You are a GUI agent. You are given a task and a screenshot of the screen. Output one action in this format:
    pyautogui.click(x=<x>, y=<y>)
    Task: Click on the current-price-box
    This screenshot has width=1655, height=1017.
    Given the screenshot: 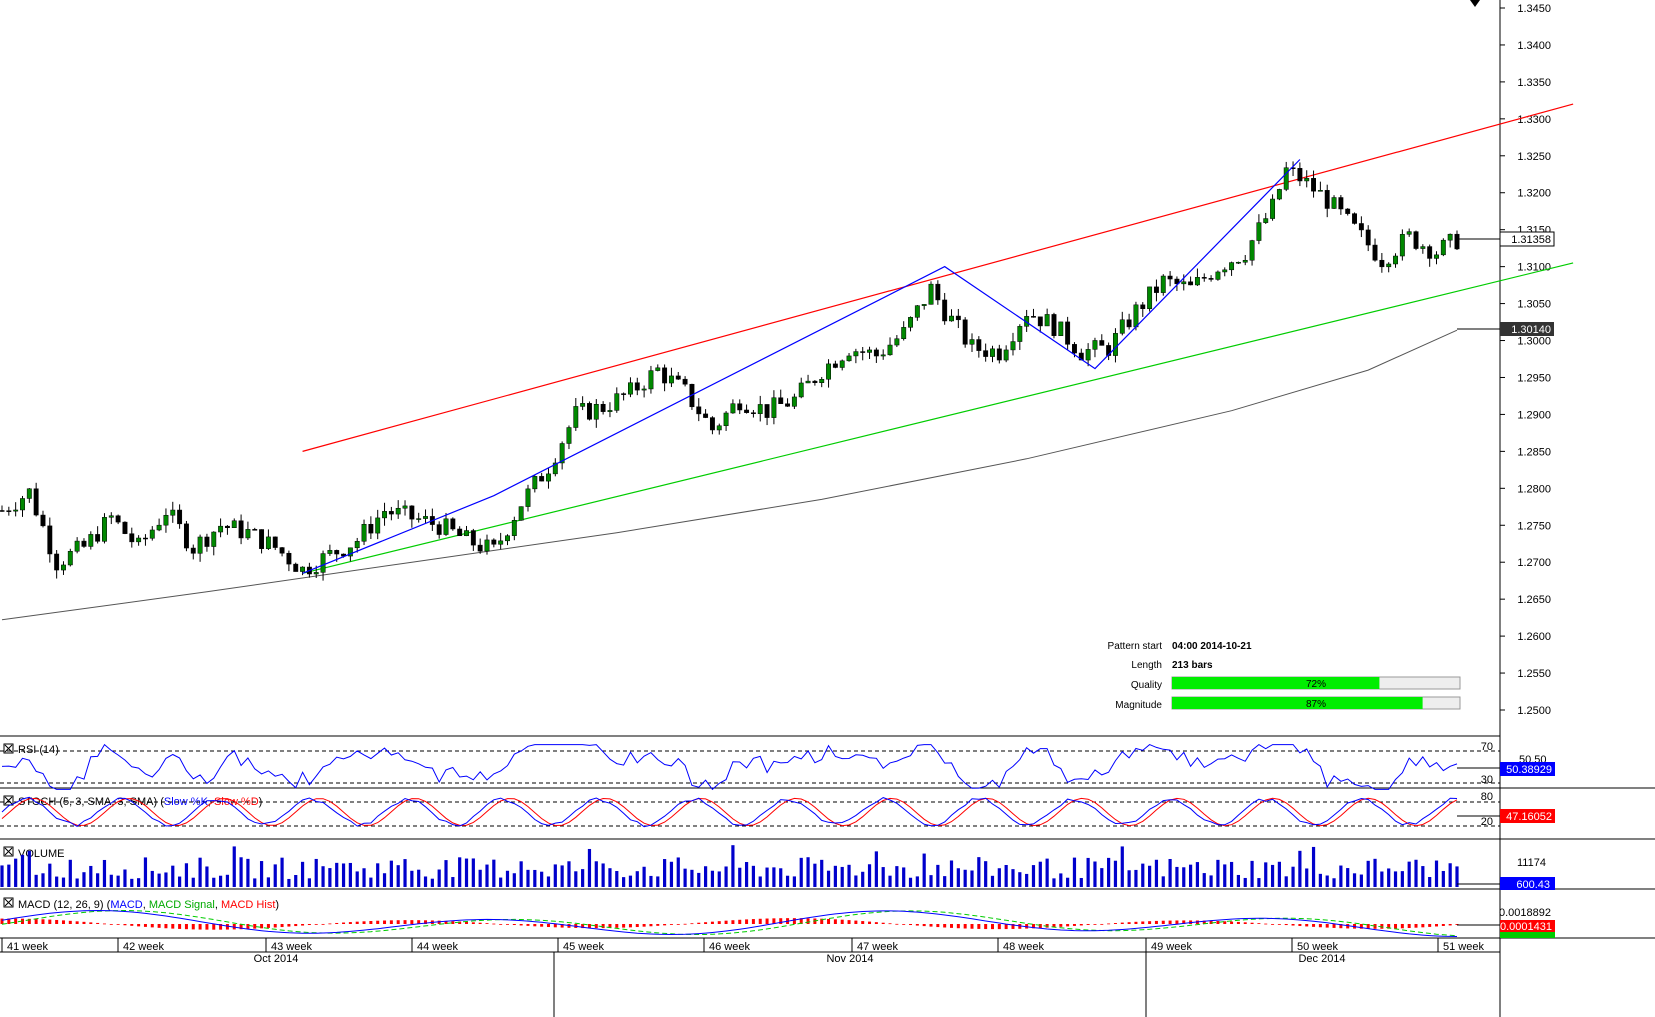 What is the action you would take?
    pyautogui.click(x=1527, y=239)
    